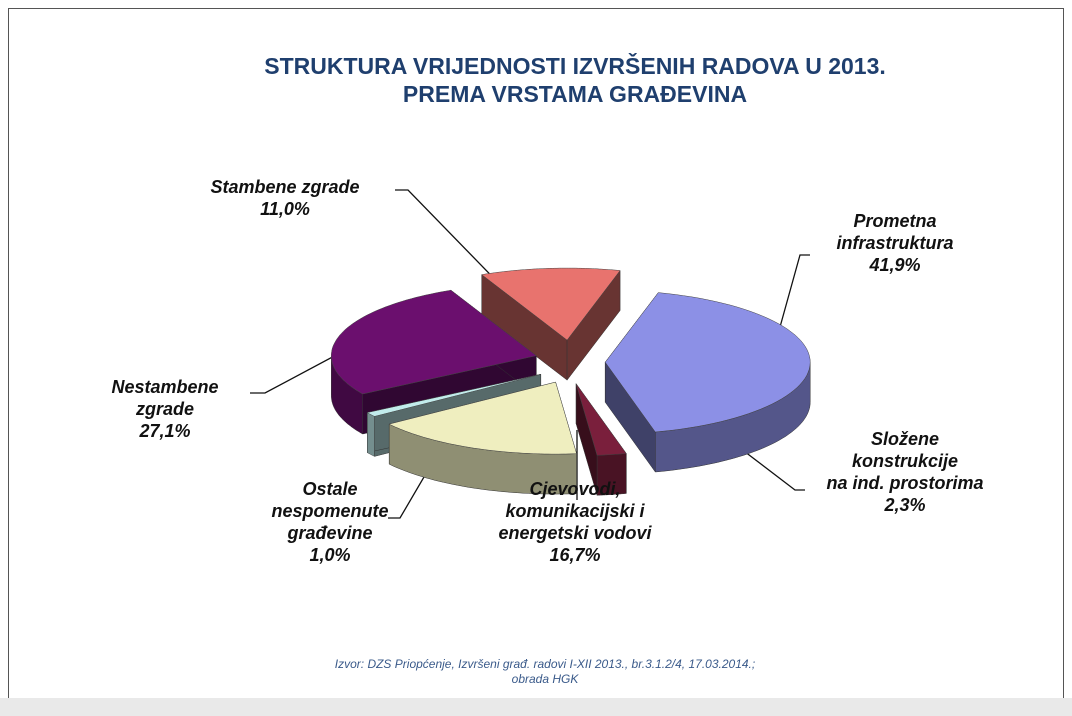 The height and width of the screenshot is (716, 1072). What do you see at coordinates (284, 198) in the screenshot?
I see `slice-label: Stambene zgrade 11,0%` at bounding box center [284, 198].